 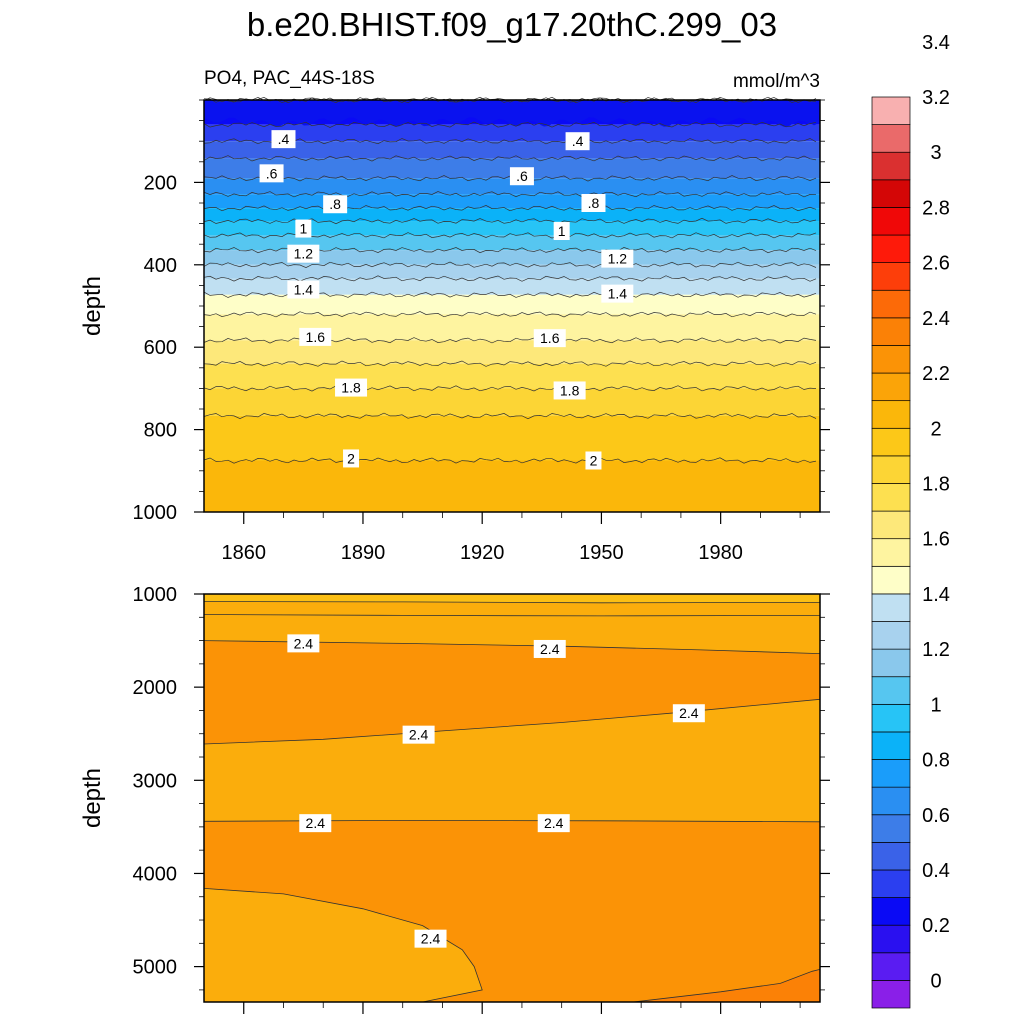 I want to click on upper-xtick-label: 1920, so click(x=482, y=553).